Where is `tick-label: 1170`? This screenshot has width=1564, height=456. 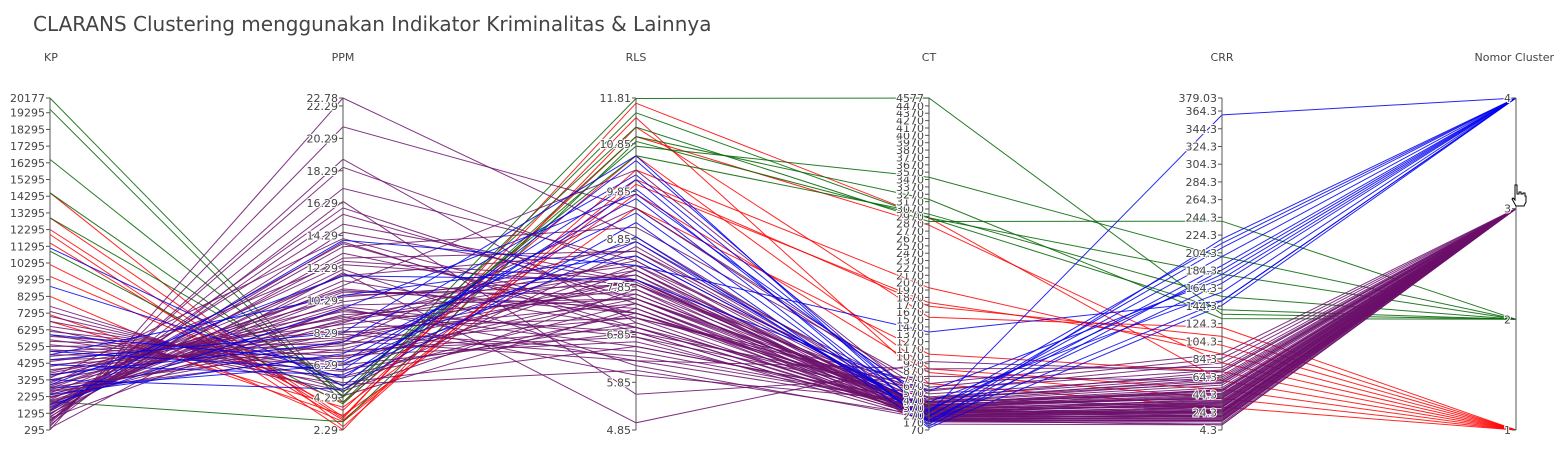 tick-label: 1170 is located at coordinates (910, 349).